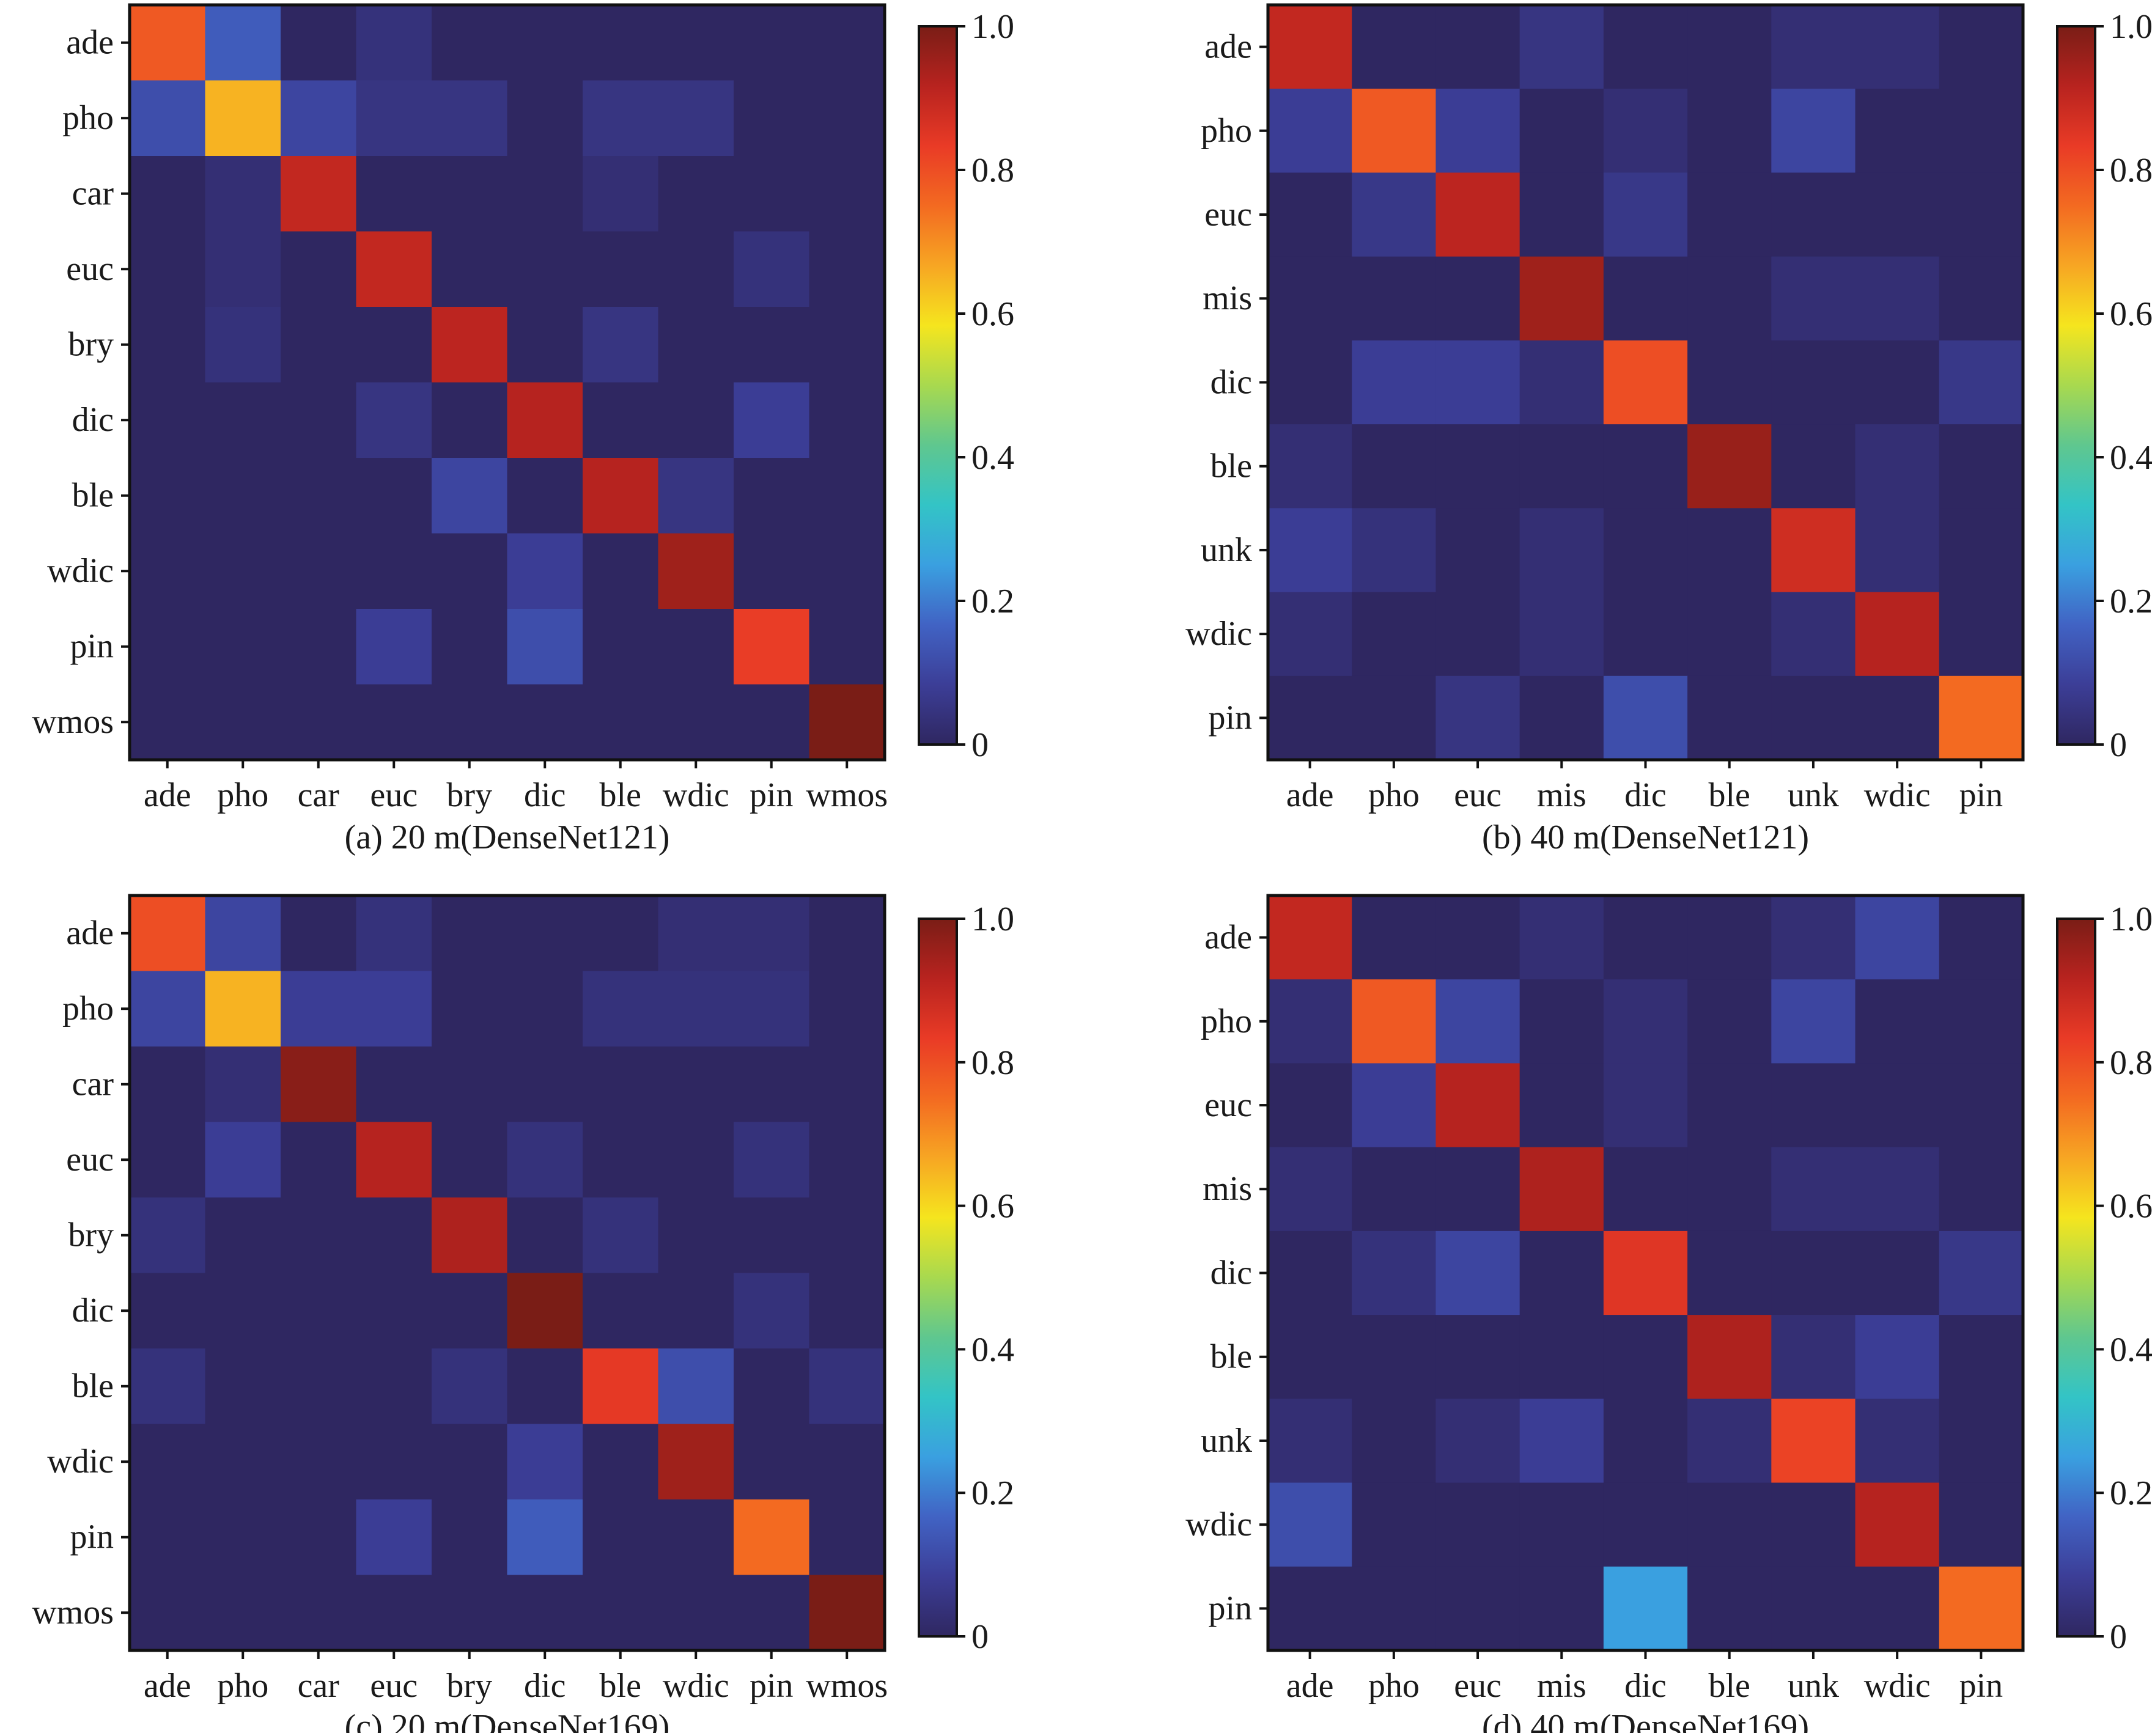 This screenshot has width=2152, height=1736. I want to click on colorbar-tick-label: 0.6, so click(2131, 314).